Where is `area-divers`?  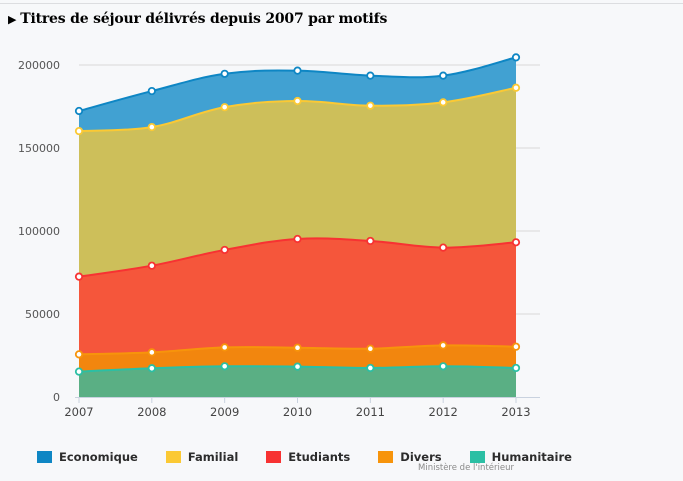 area-divers is located at coordinates (297, 358).